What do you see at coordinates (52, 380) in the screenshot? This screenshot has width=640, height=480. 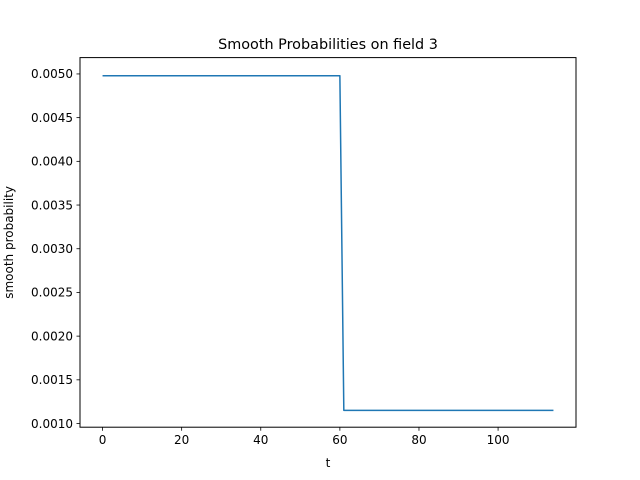 I see `y-tick-label: 0.0015` at bounding box center [52, 380].